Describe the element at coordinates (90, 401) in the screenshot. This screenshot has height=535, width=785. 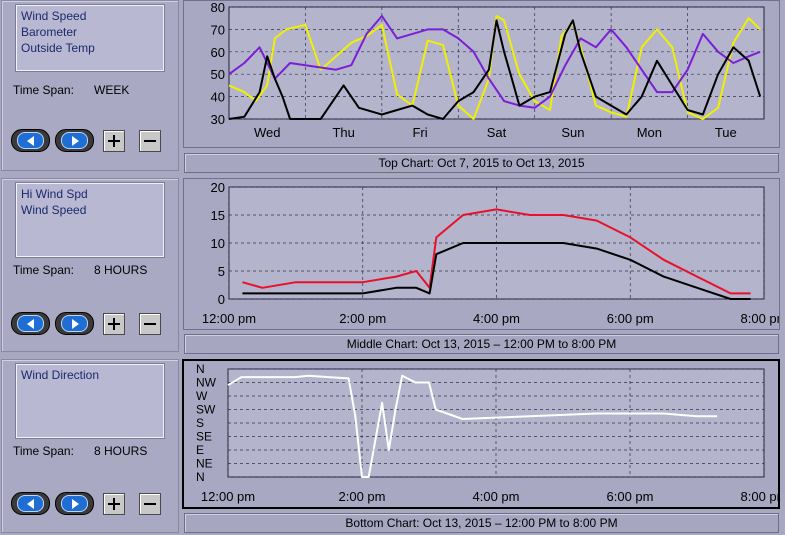
I see `bottom-chart-legend: Wind Direction` at that location.